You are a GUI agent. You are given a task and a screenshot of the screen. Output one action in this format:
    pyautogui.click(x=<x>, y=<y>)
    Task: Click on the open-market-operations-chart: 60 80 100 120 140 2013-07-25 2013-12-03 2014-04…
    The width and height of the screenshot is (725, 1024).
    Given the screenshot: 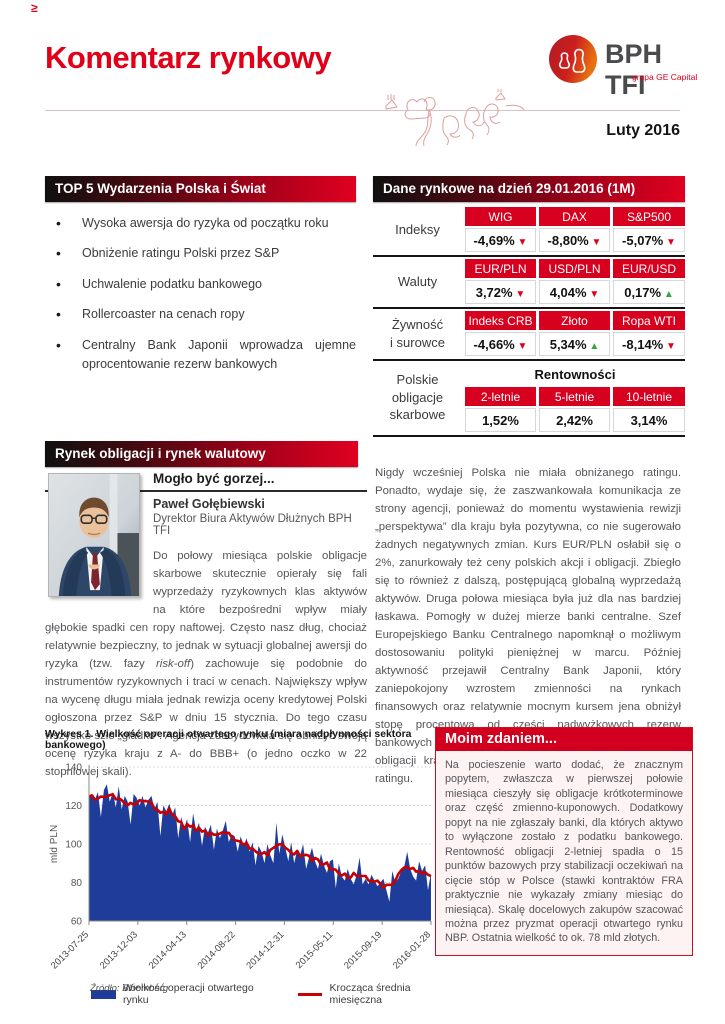 What is the action you would take?
    pyautogui.click(x=241, y=867)
    